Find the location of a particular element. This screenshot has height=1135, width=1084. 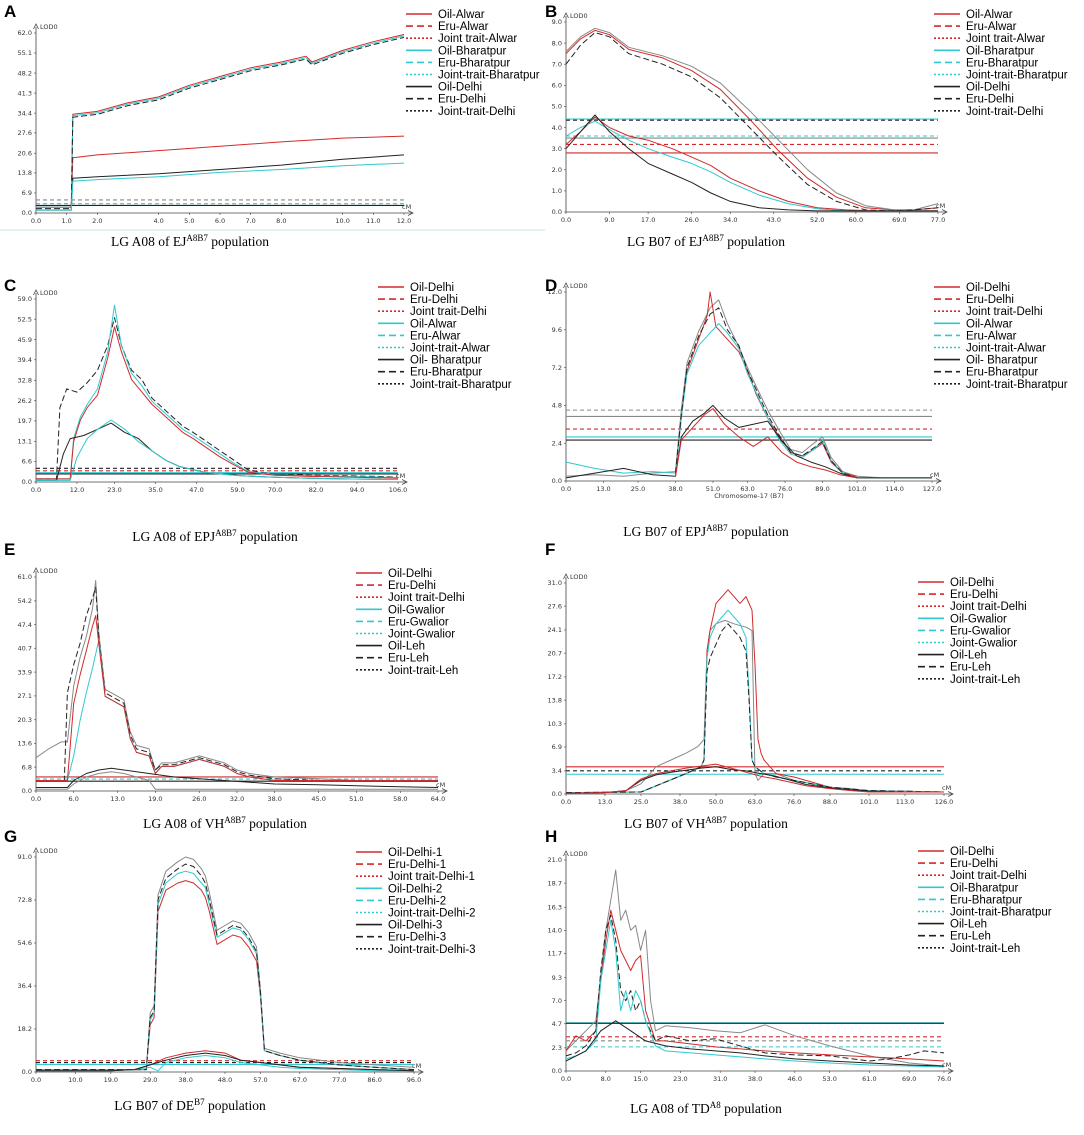

x-tick-label: 51.0 is located at coordinates (713, 489).